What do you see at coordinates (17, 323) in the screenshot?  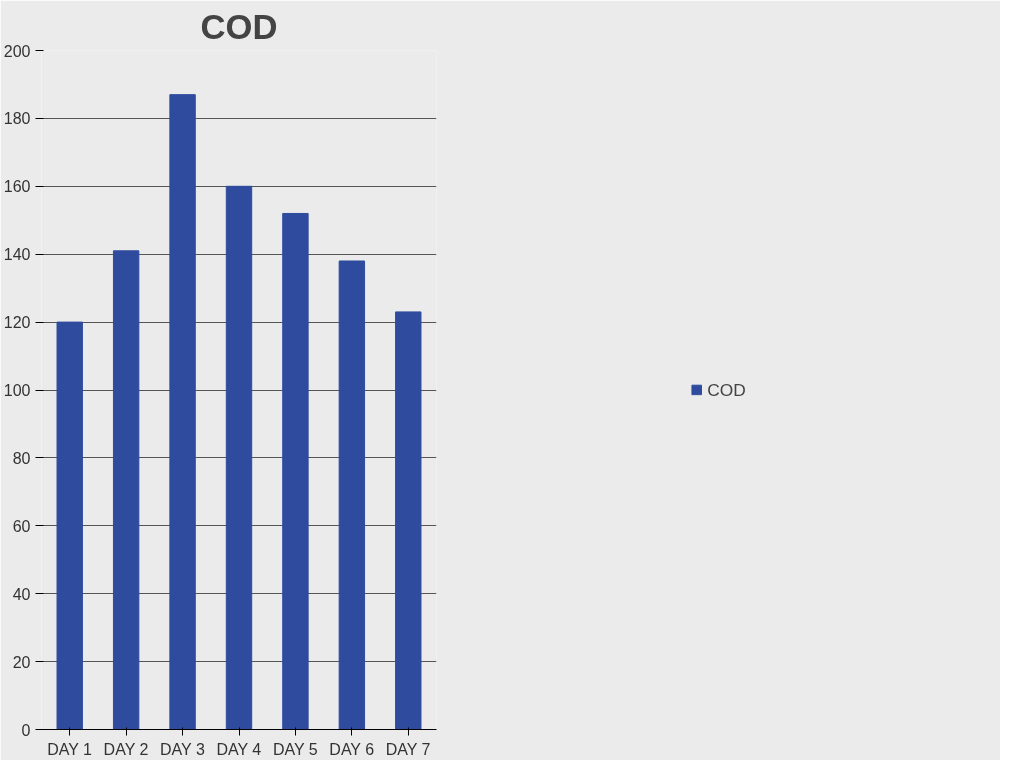 I see `y-tick-label: 120` at bounding box center [17, 323].